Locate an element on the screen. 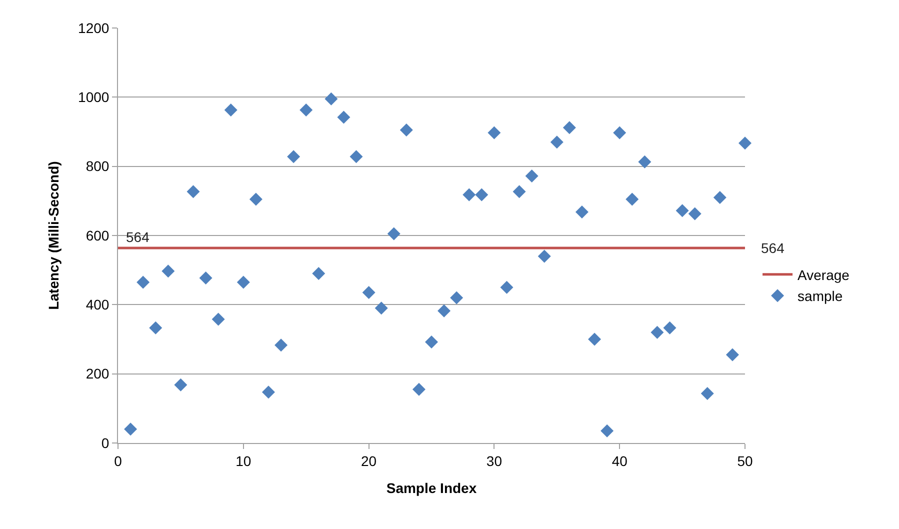 The width and height of the screenshot is (899, 529). y-tick-label: 800 is located at coordinates (98, 166).